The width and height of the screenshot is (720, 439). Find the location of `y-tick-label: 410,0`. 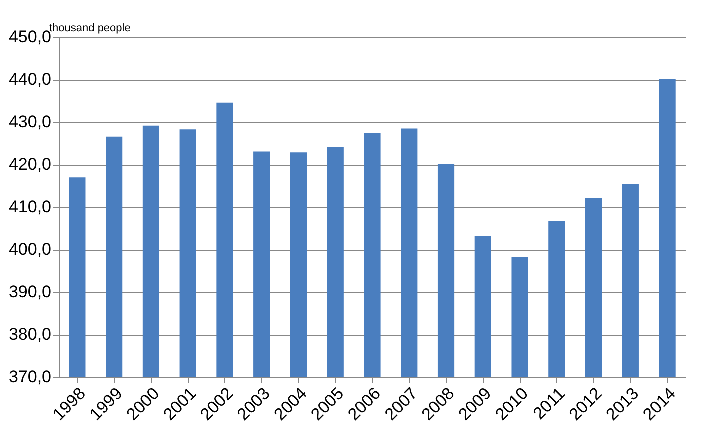

y-tick-label: 410,0 is located at coordinates (30, 207).